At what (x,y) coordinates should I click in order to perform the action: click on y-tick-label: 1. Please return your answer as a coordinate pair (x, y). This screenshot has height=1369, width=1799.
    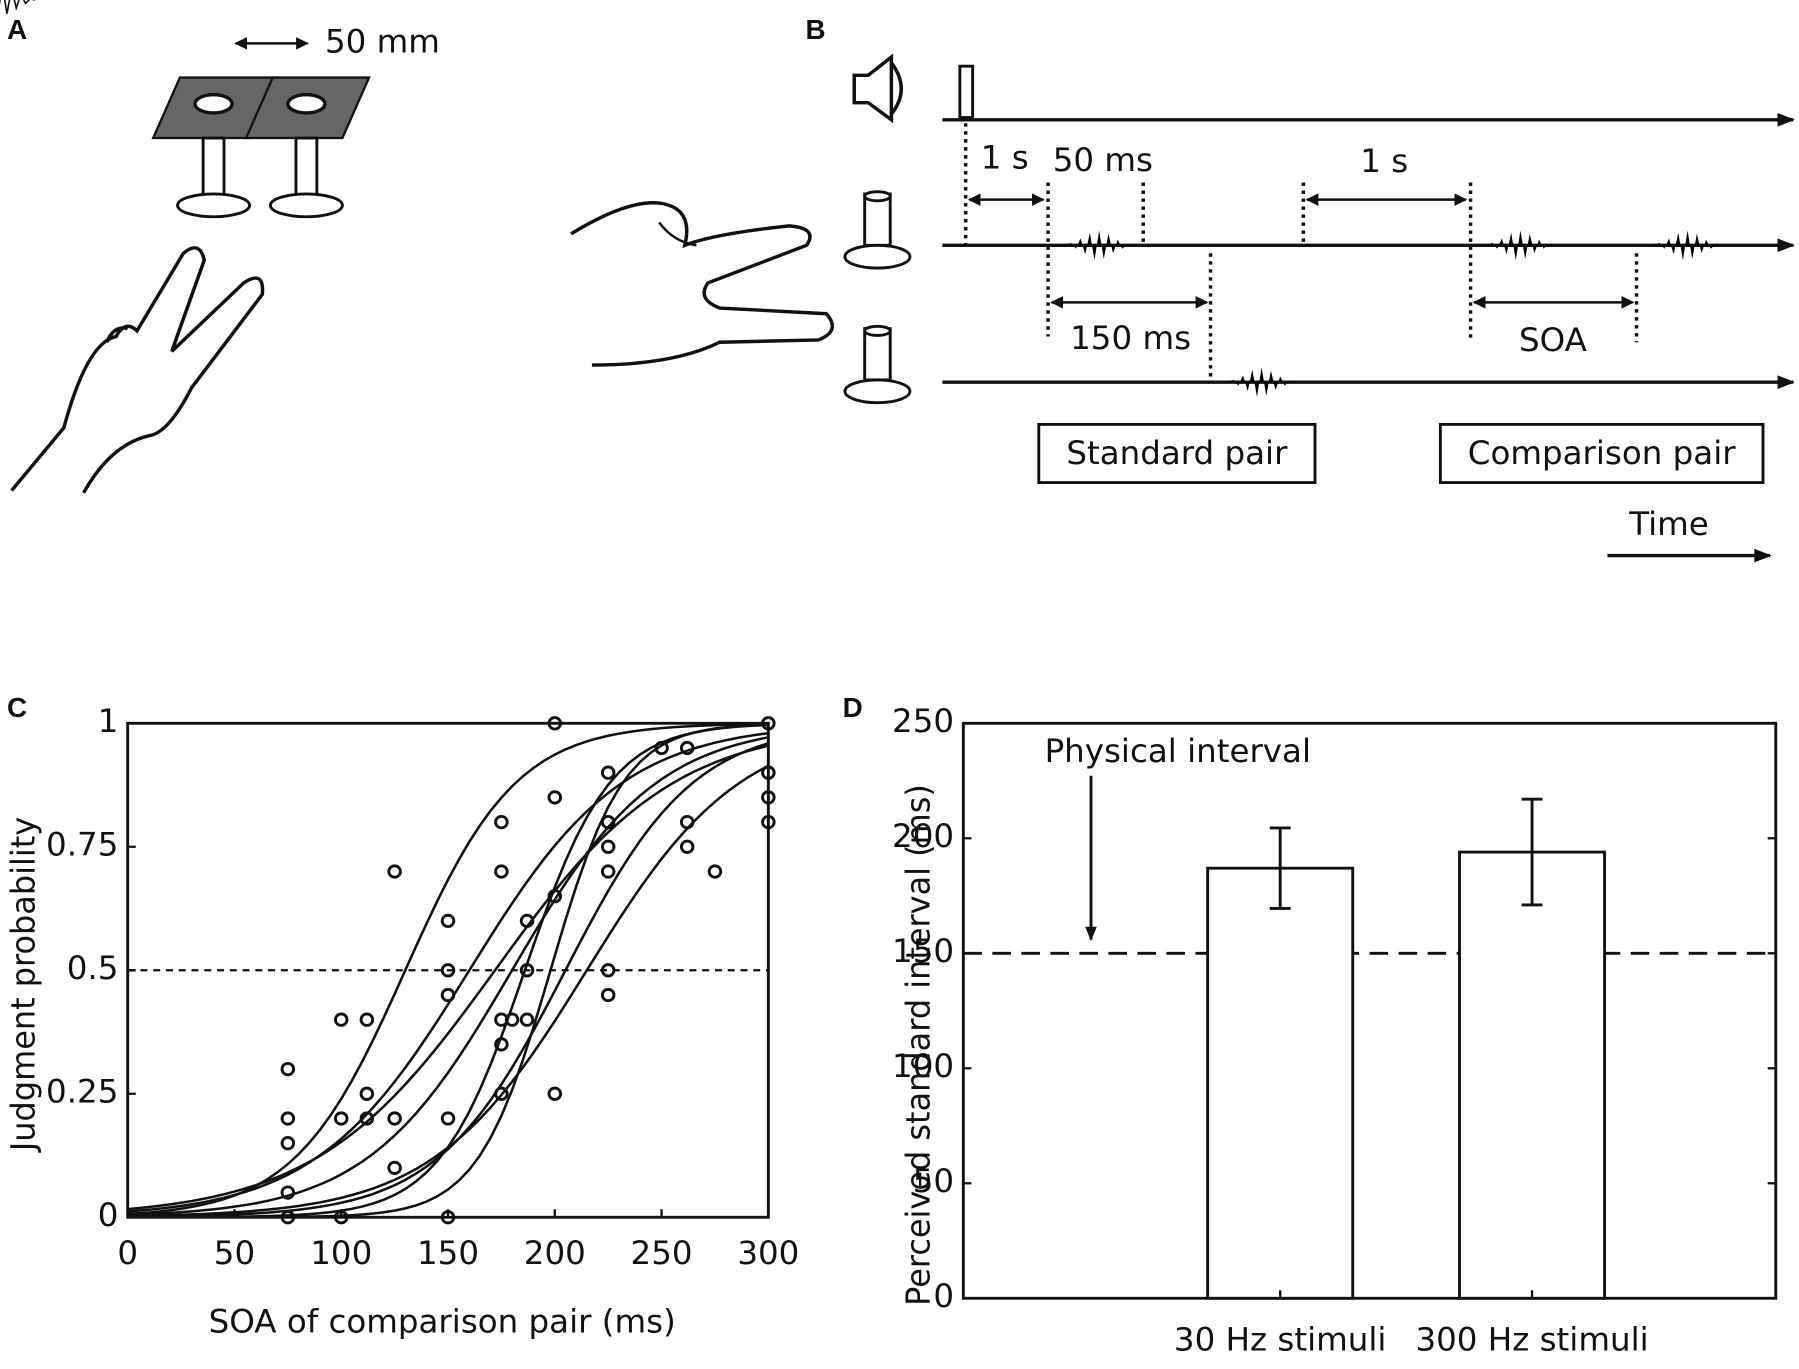
    Looking at the image, I should click on (108, 721).